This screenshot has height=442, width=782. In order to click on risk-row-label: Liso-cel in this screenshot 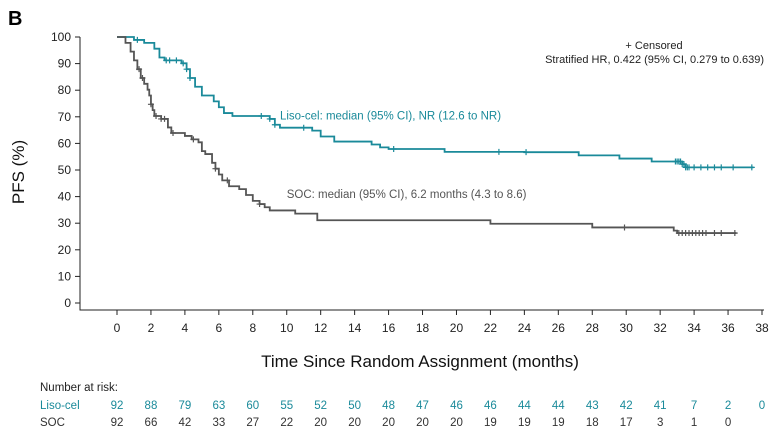, I will do `click(60, 406)`.